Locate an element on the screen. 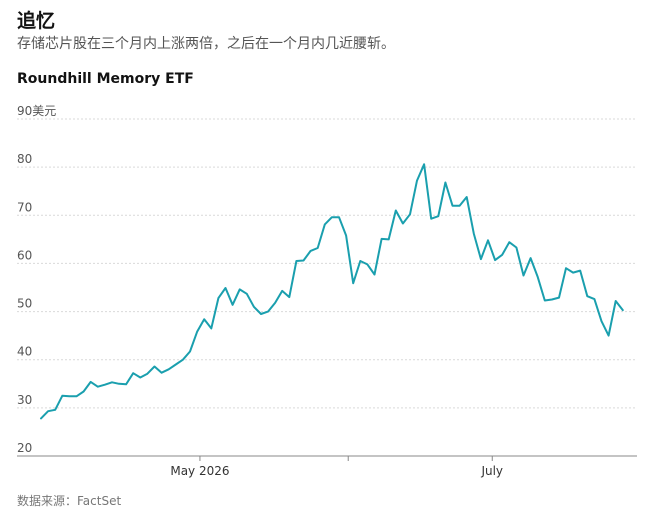 The height and width of the screenshot is (515, 648). chart-title: 追忆 is located at coordinates (36, 21).